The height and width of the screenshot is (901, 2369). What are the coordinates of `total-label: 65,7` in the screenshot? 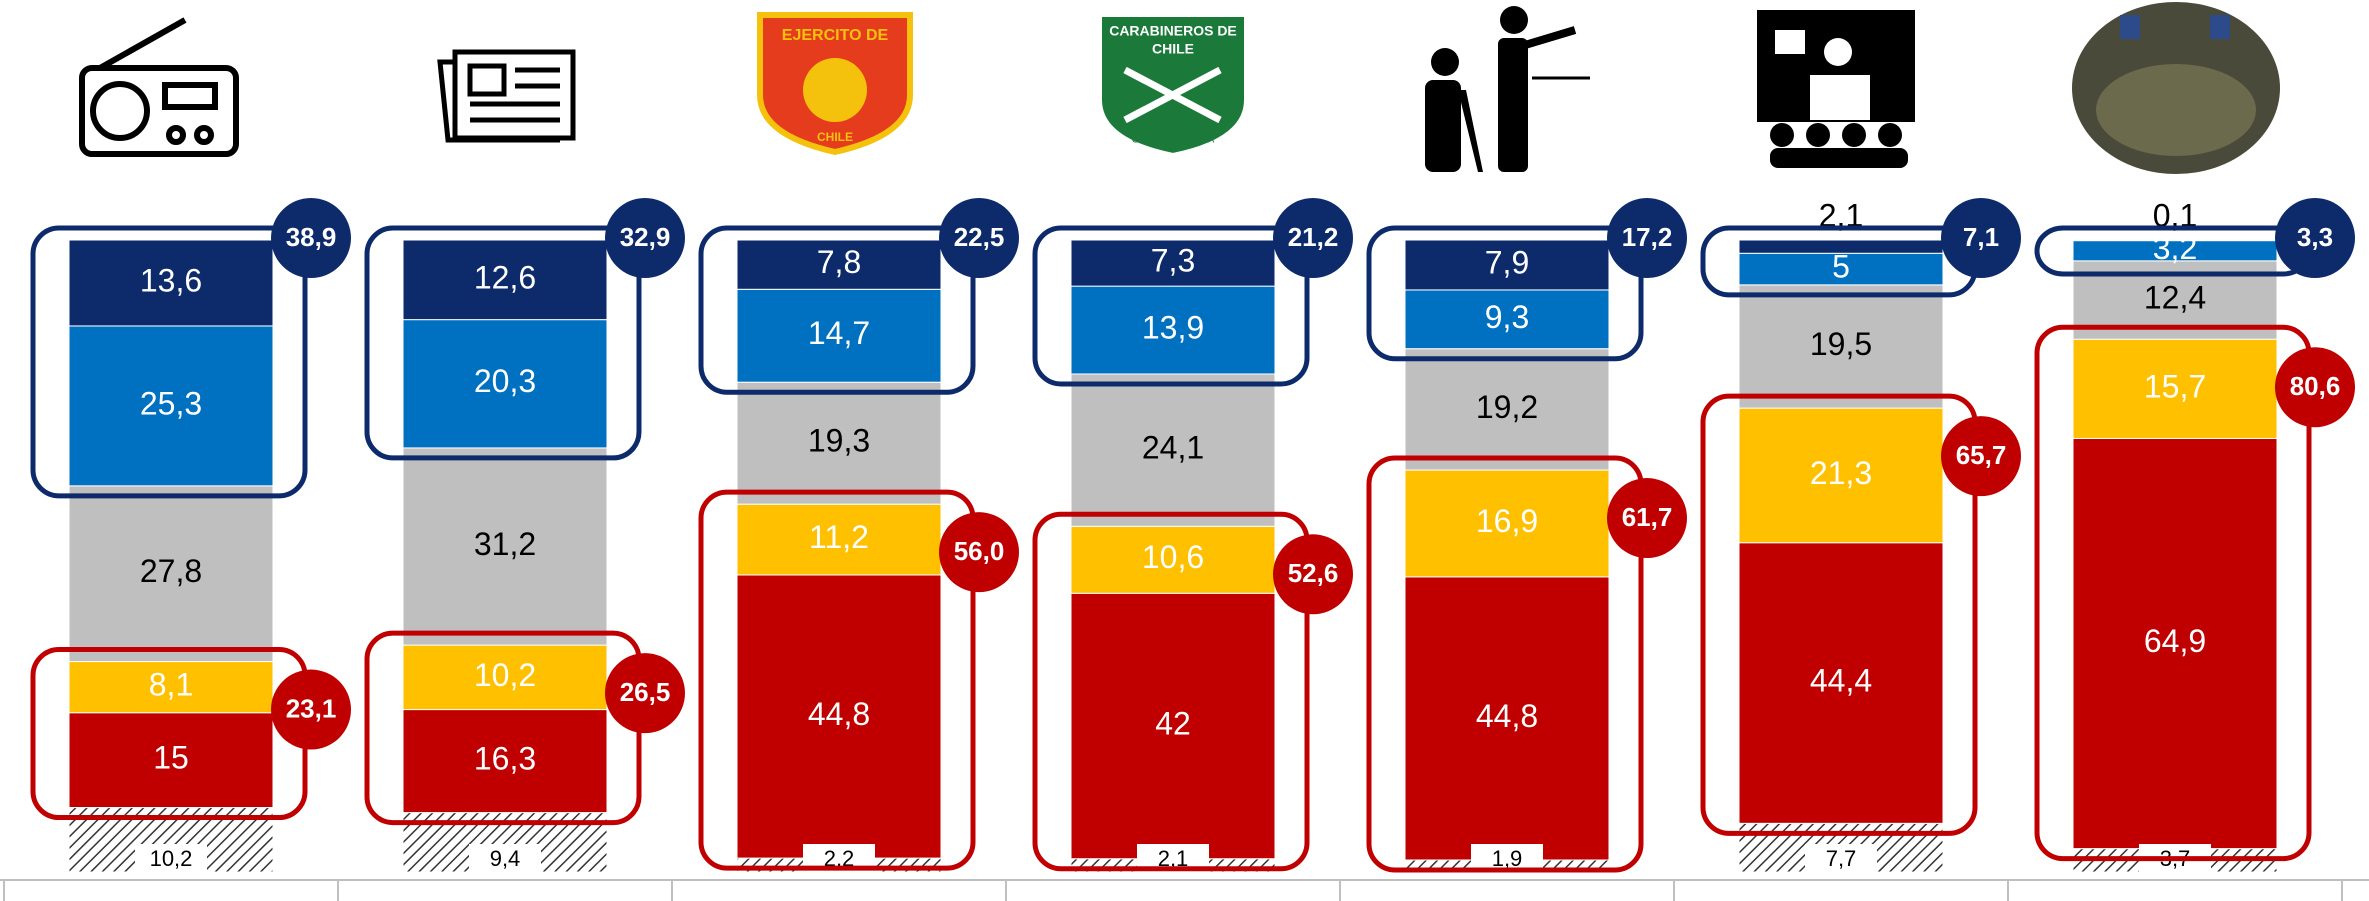 It's located at (1981, 455).